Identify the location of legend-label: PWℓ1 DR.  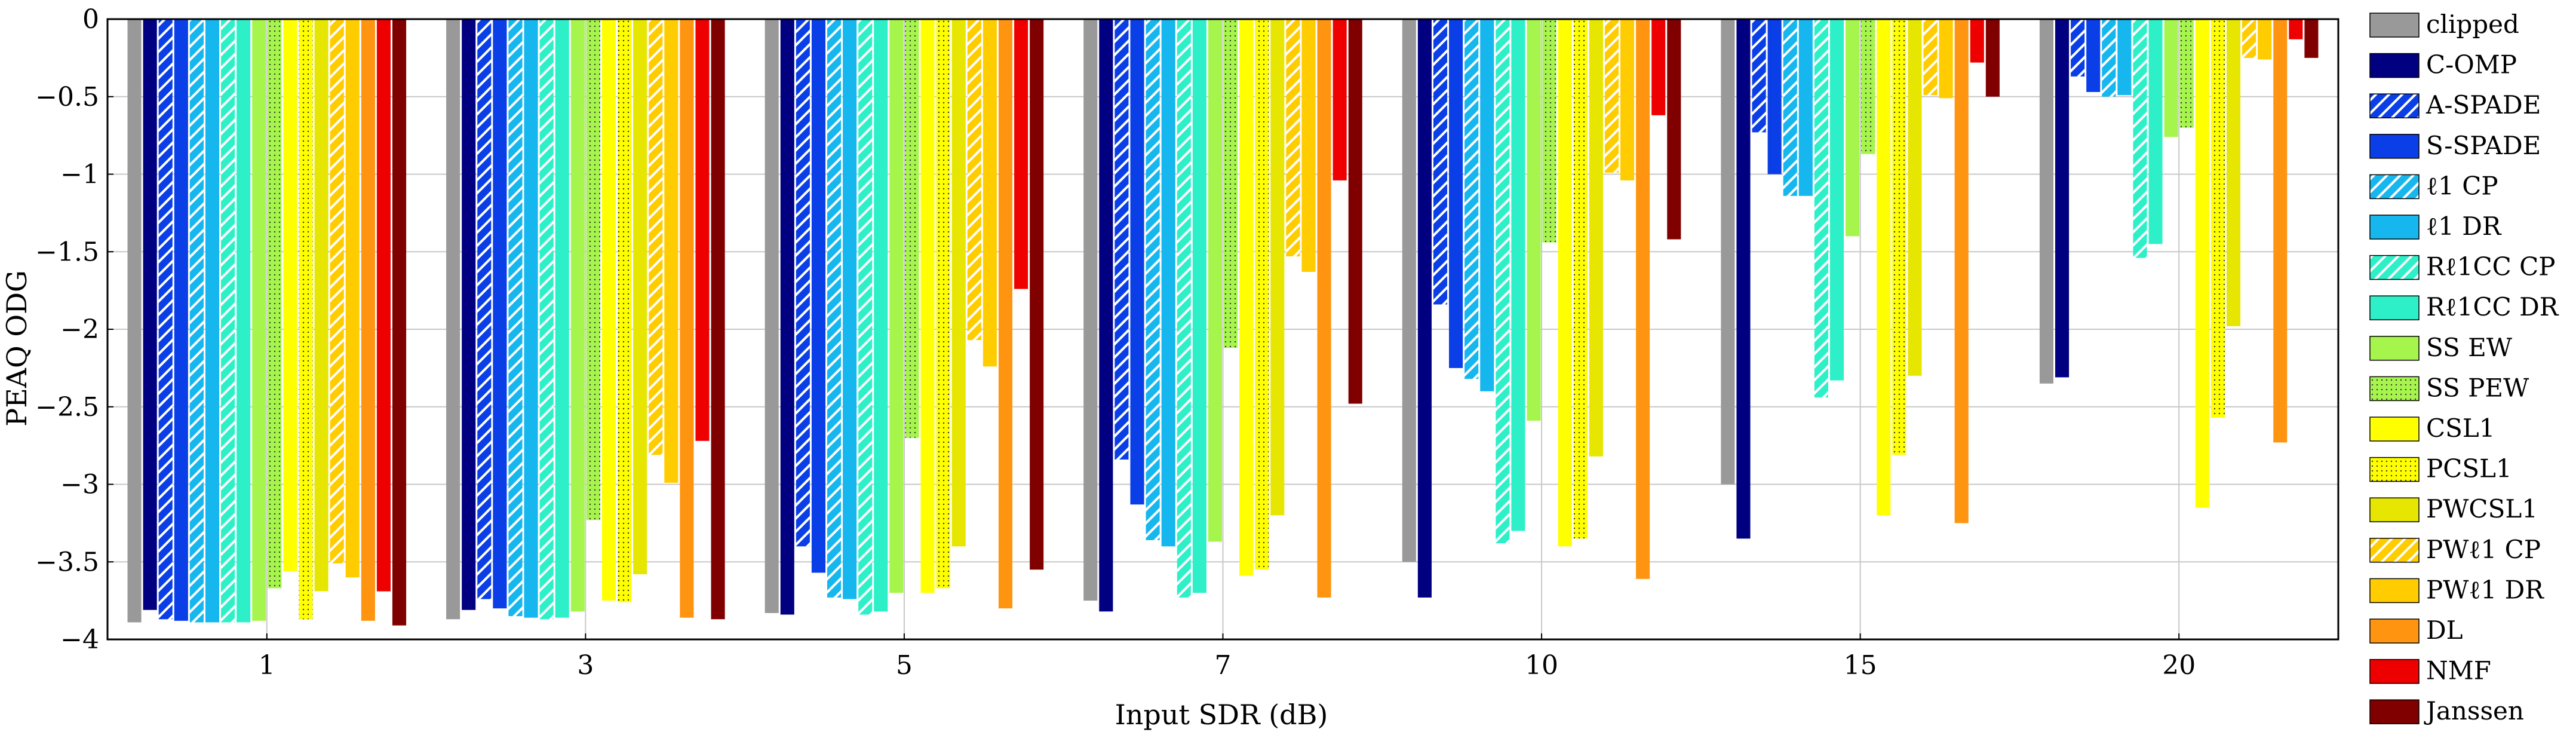
(2485, 589).